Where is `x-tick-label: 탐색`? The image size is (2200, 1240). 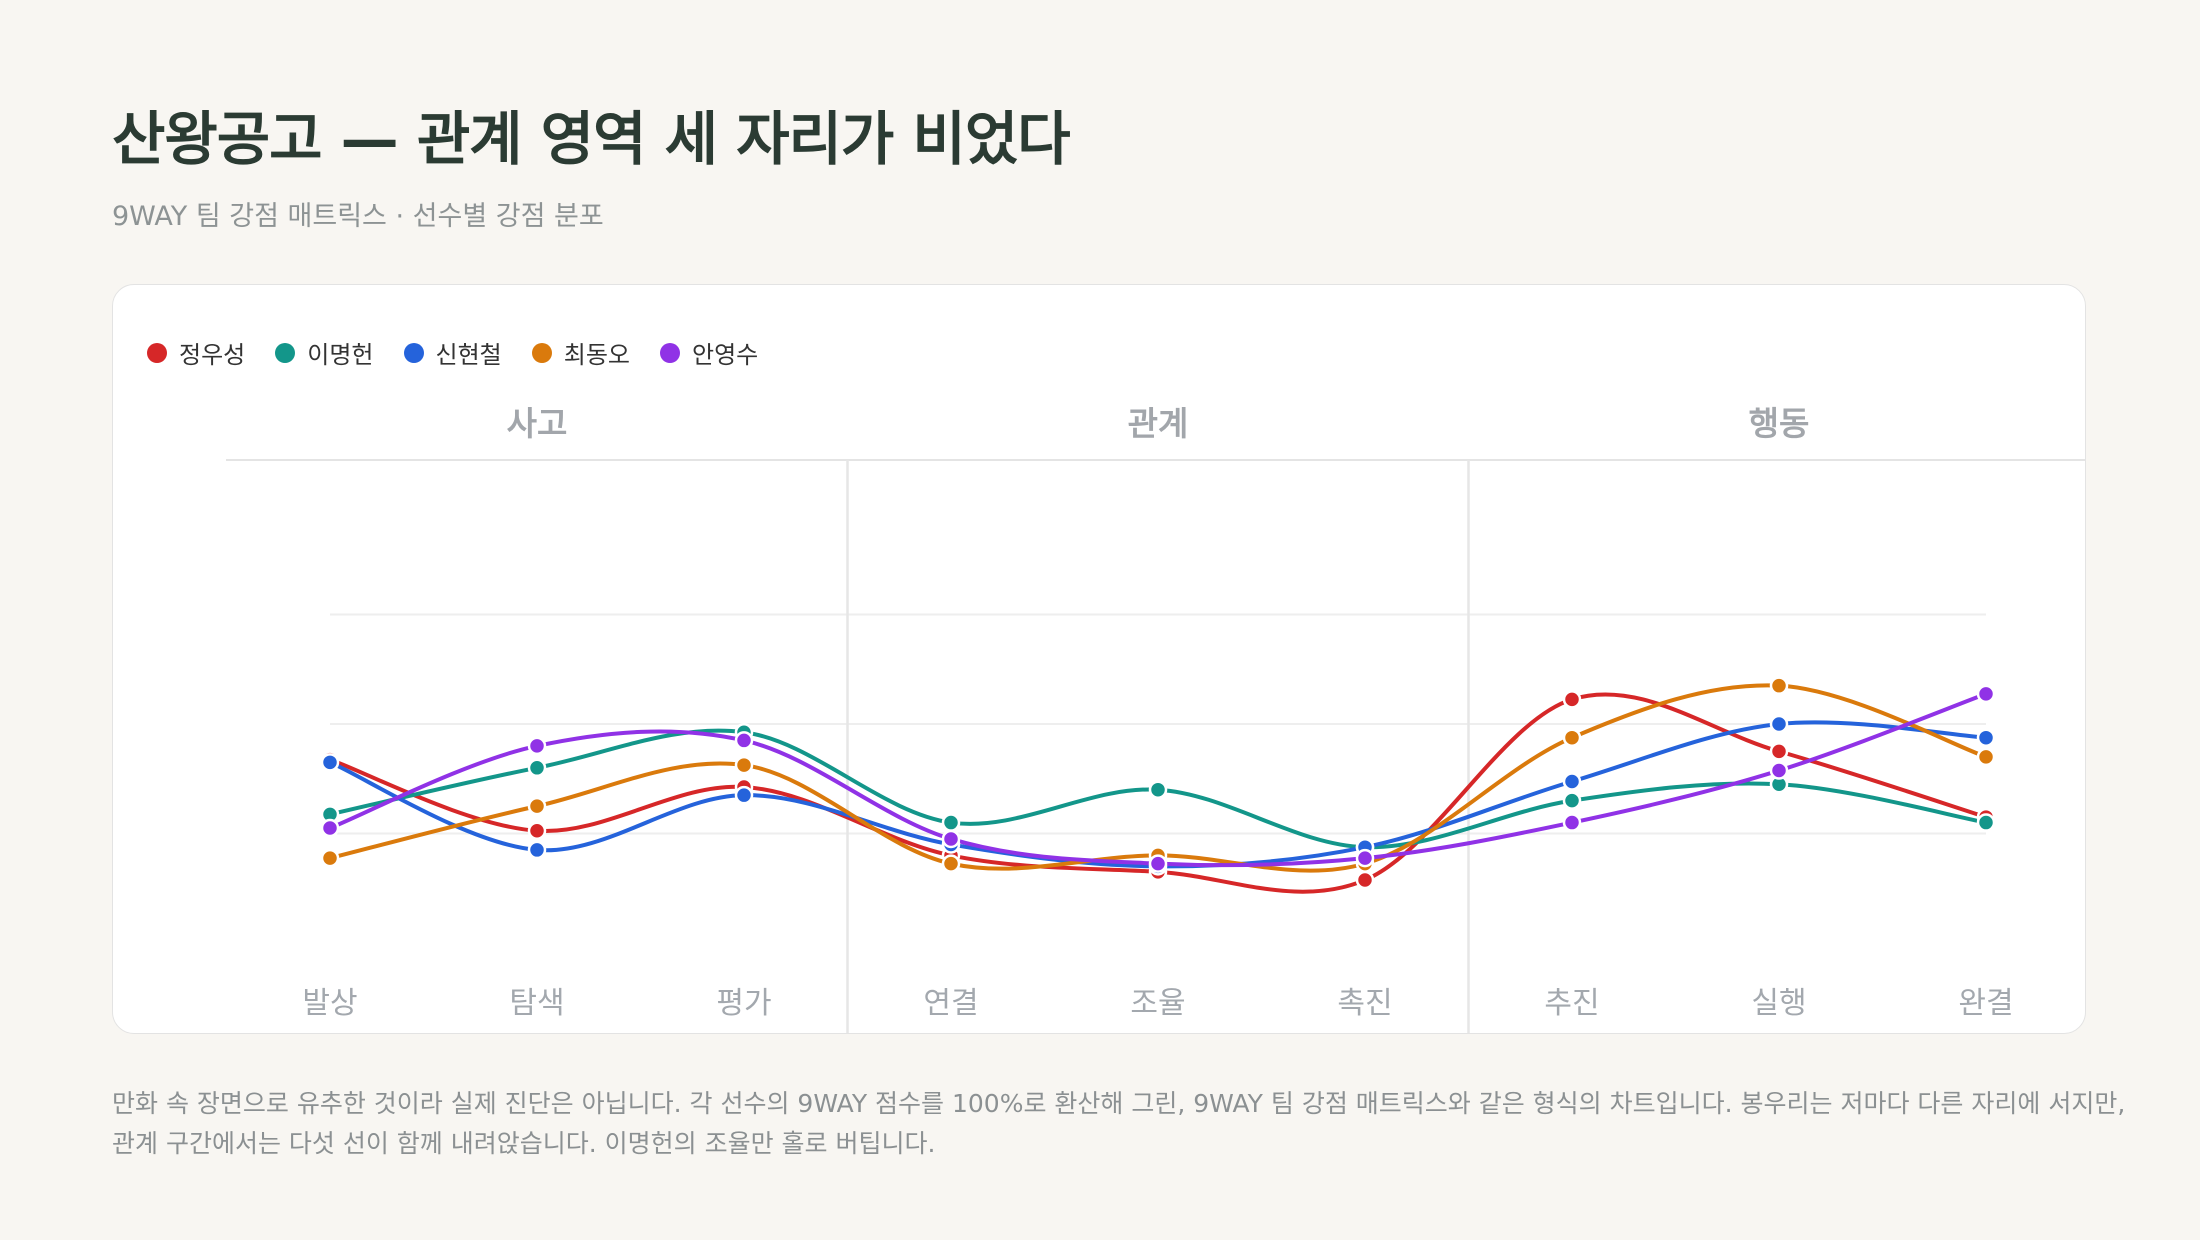
x-tick-label: 탐색 is located at coordinates (536, 1003).